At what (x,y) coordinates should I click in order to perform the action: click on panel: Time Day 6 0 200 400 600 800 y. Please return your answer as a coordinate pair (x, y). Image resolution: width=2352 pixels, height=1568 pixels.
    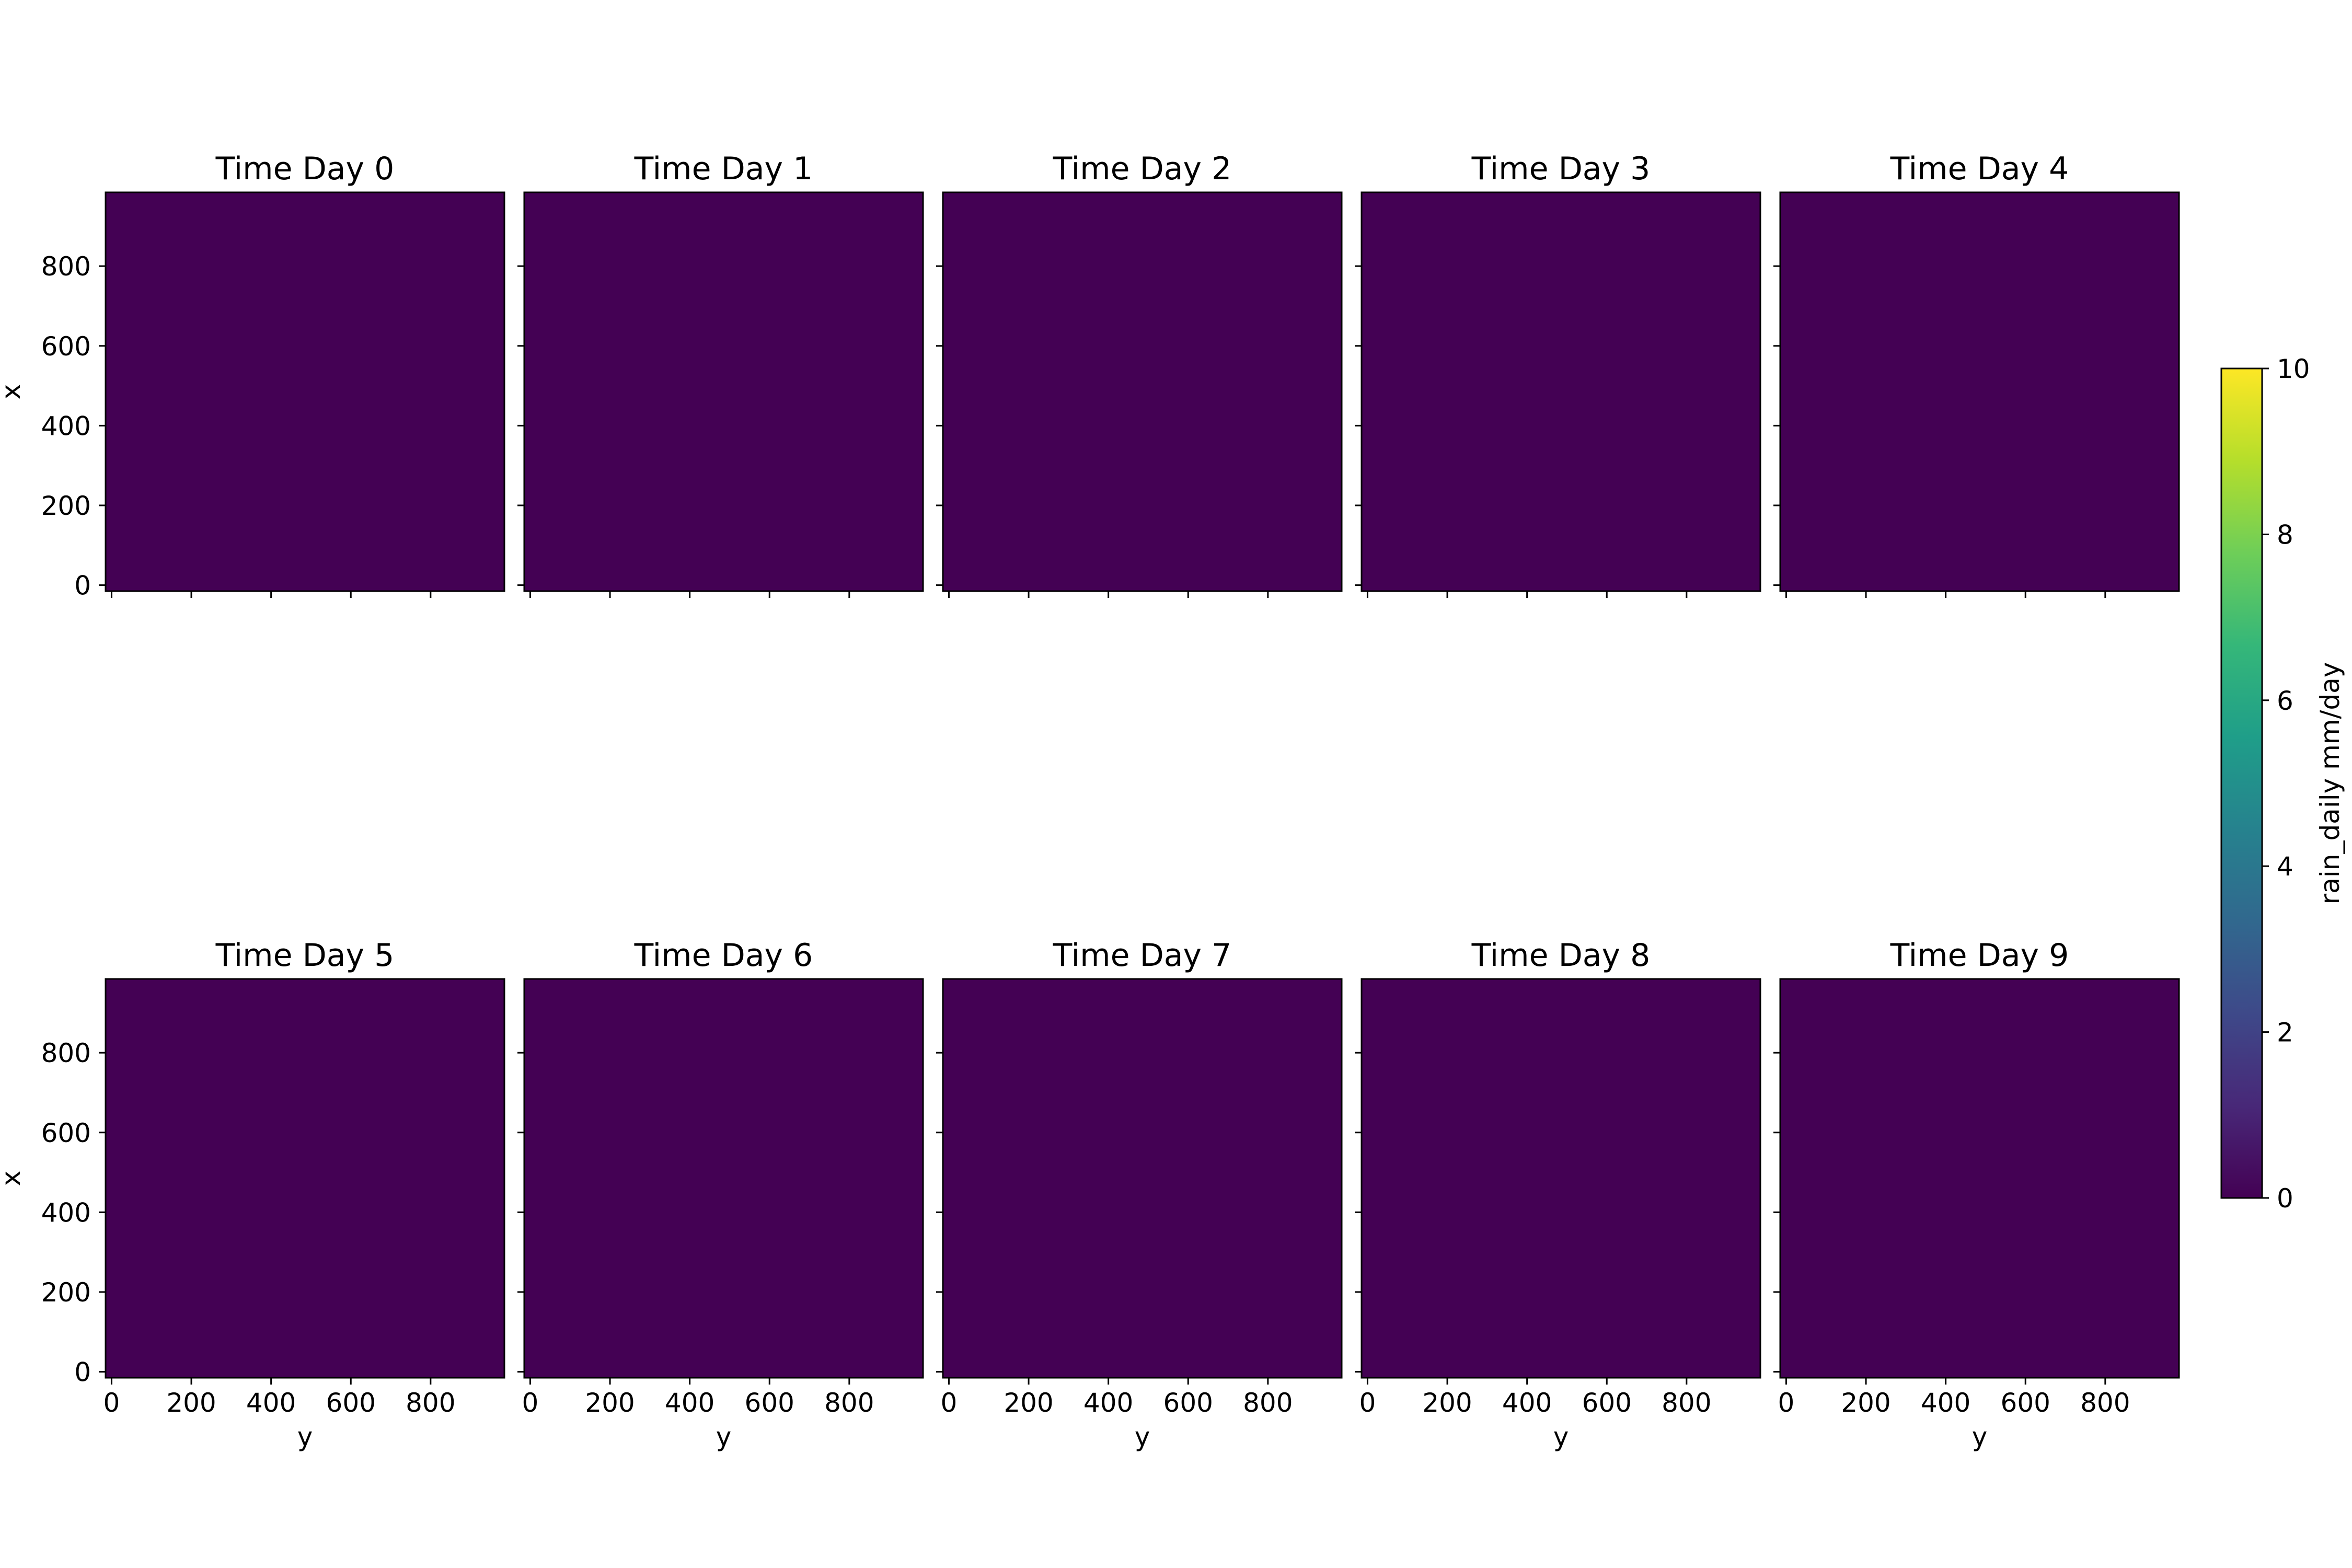
    Looking at the image, I should click on (720, 1194).